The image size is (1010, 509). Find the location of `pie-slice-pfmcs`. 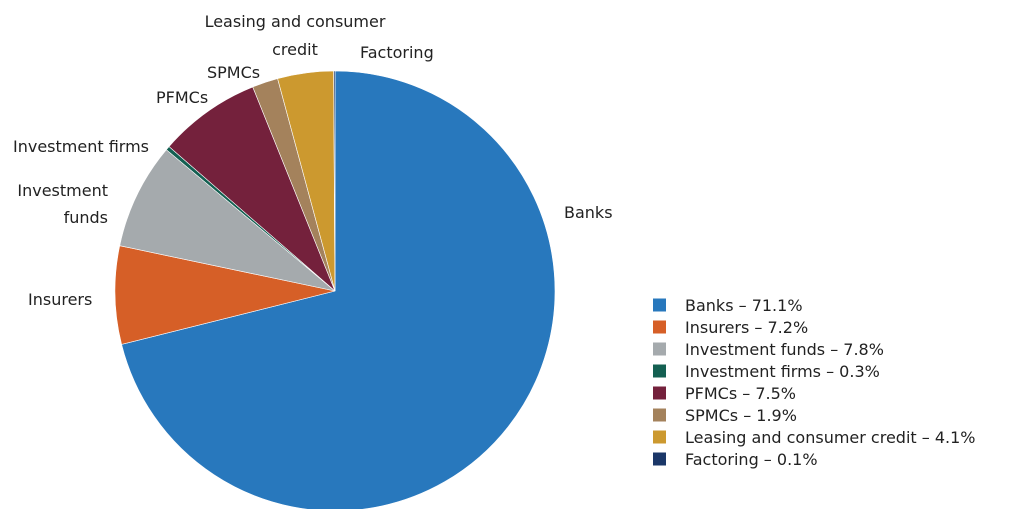

pie-slice-pfmcs is located at coordinates (252, 189).